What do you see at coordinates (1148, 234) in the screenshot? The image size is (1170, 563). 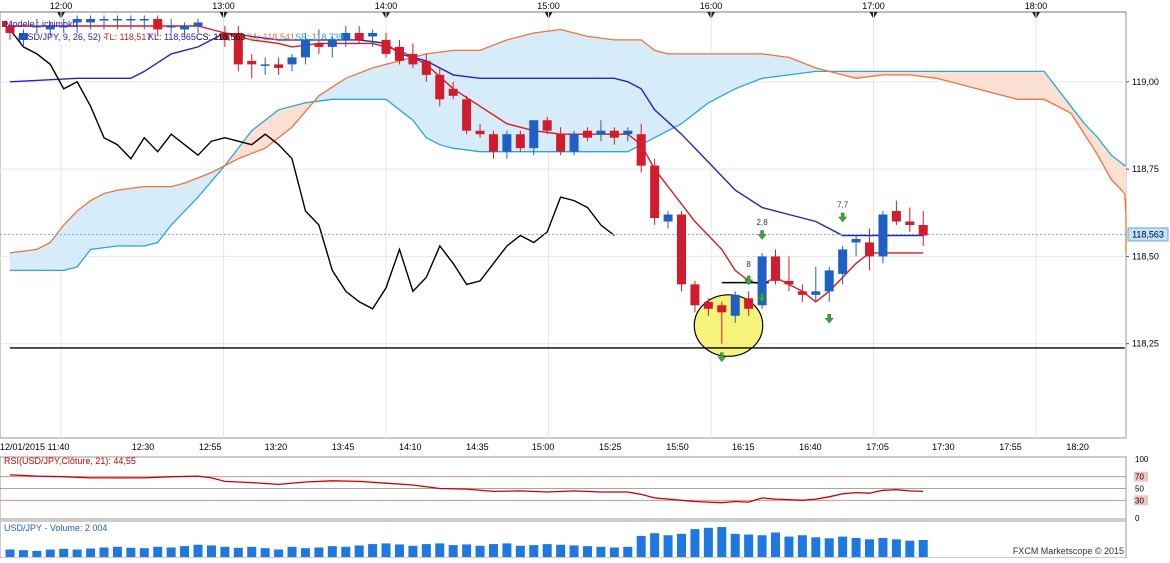 I see `last-price-label: 118,563` at bounding box center [1148, 234].